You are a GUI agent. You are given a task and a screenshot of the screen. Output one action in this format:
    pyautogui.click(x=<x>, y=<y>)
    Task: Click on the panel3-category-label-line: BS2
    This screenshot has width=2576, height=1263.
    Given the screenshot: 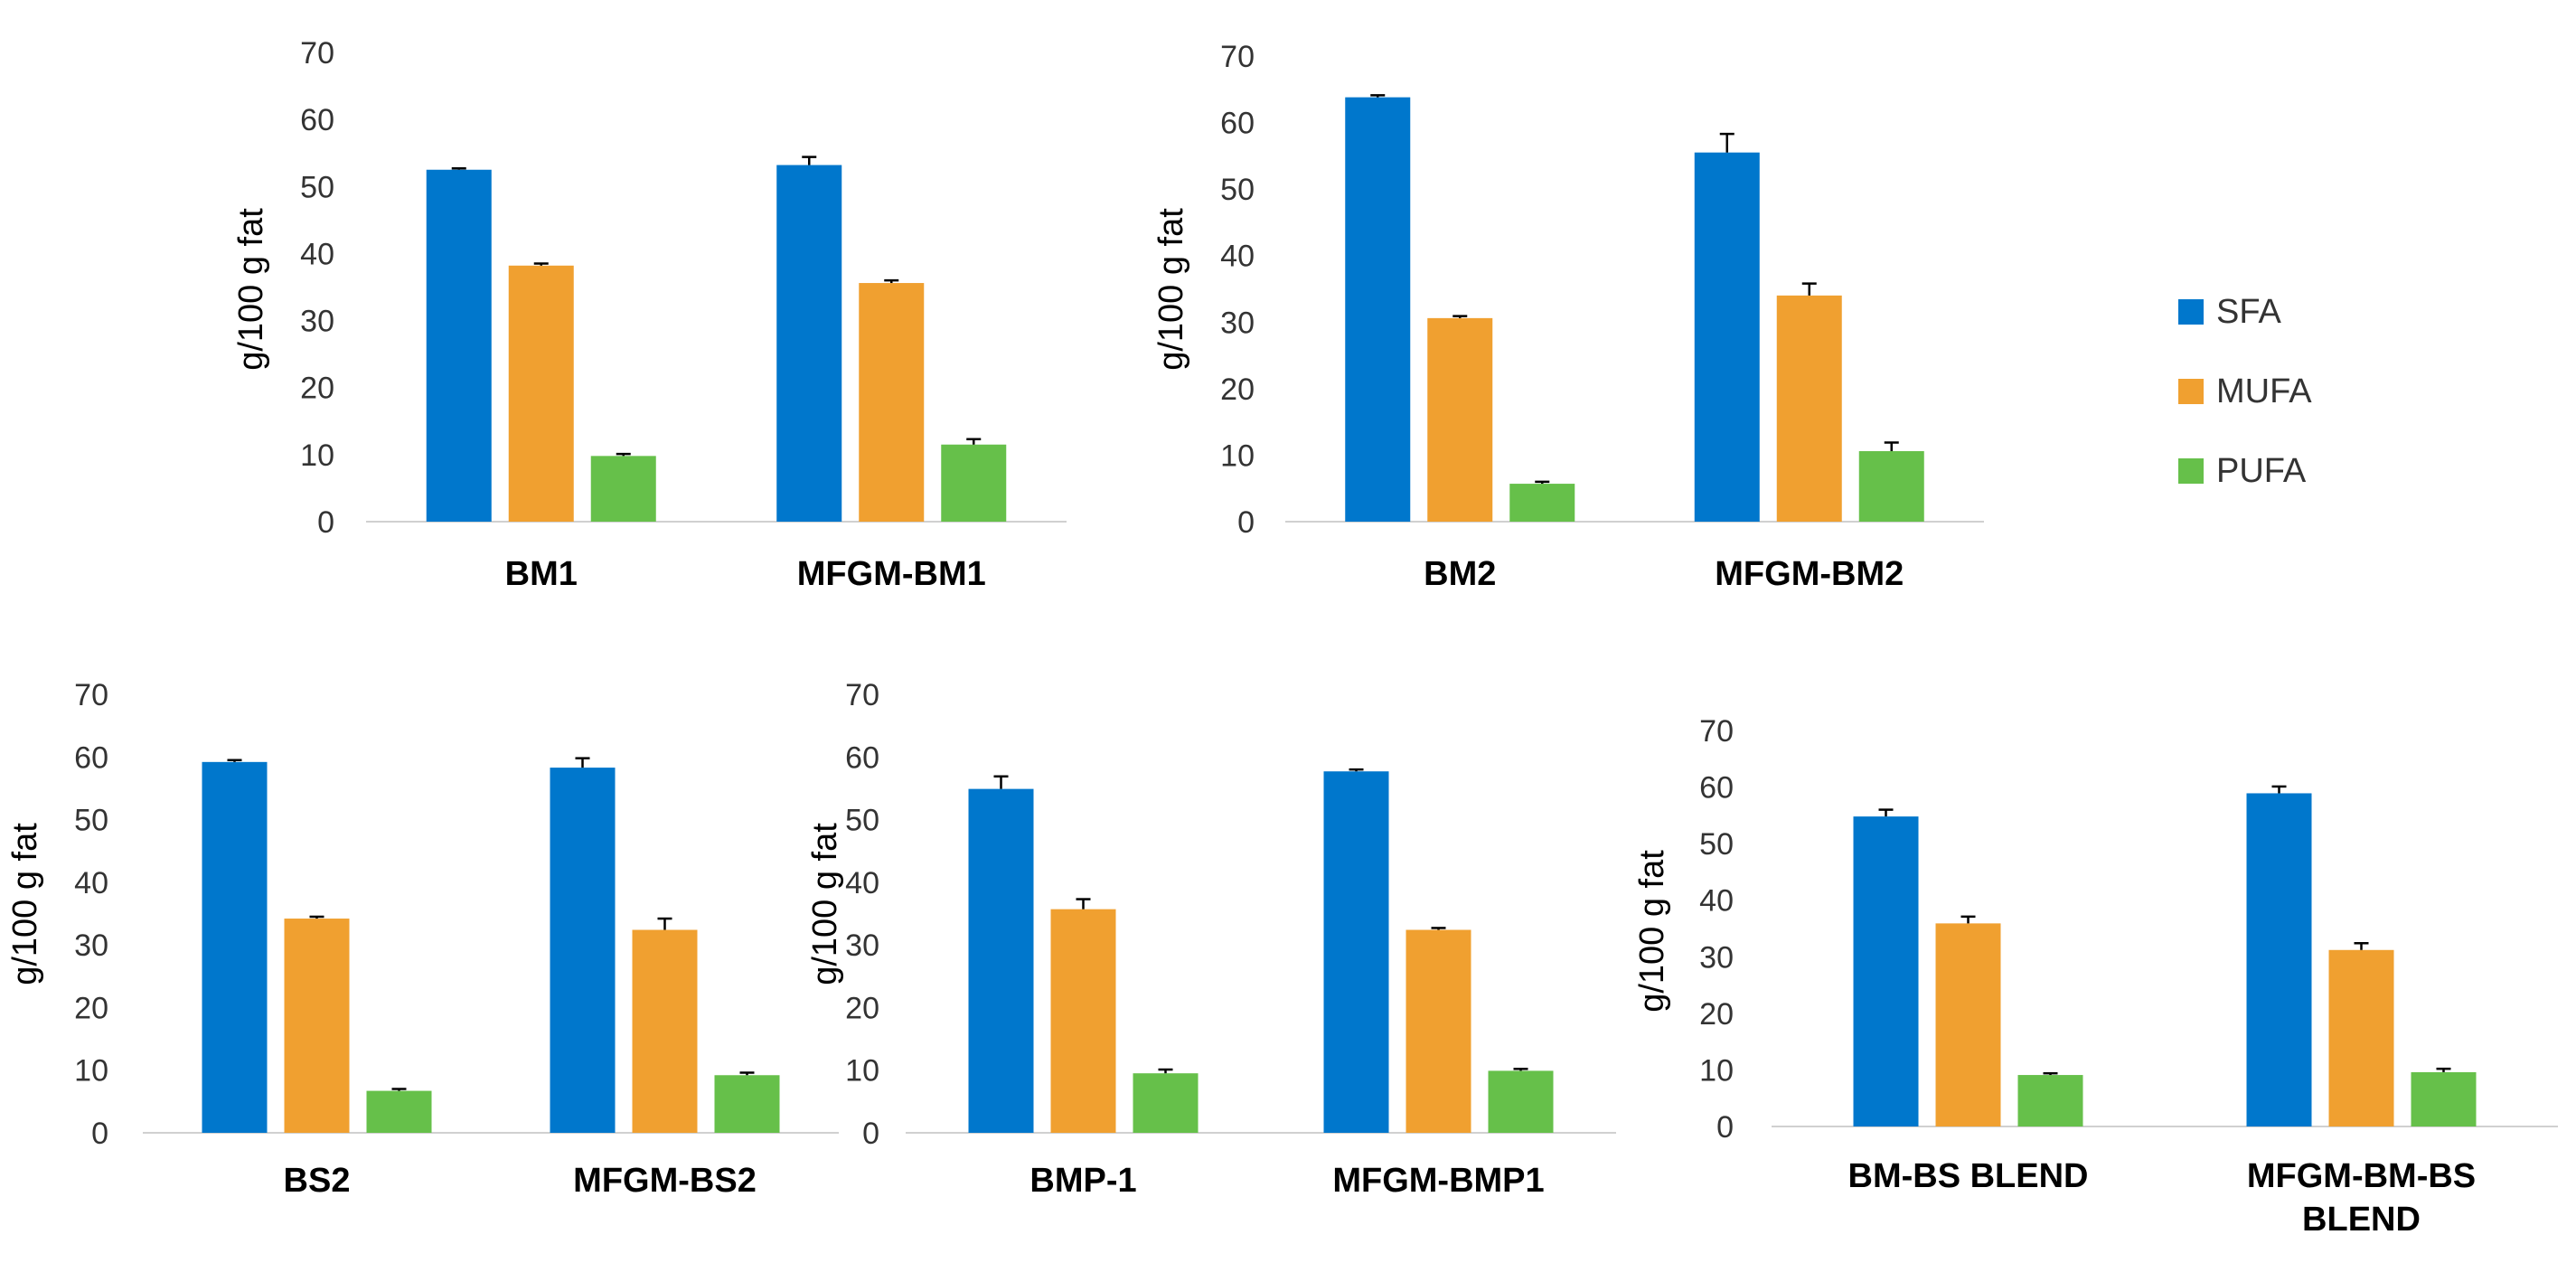 What is the action you would take?
    pyautogui.click(x=317, y=1181)
    